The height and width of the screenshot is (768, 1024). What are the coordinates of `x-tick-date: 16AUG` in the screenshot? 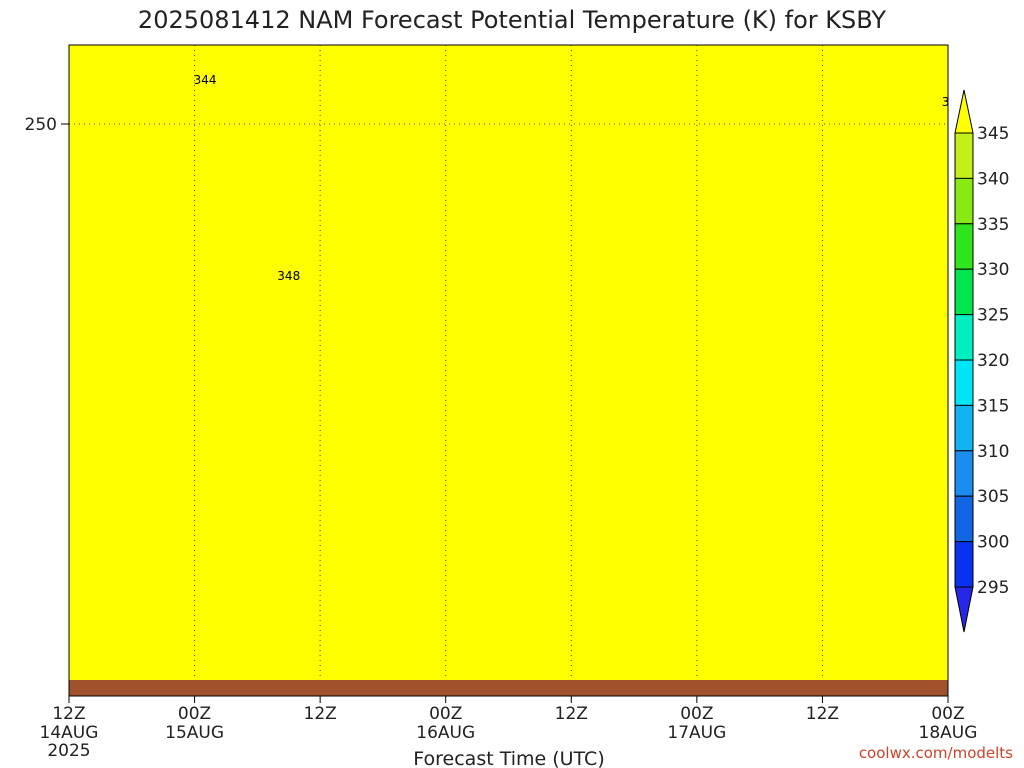 It's located at (445, 733).